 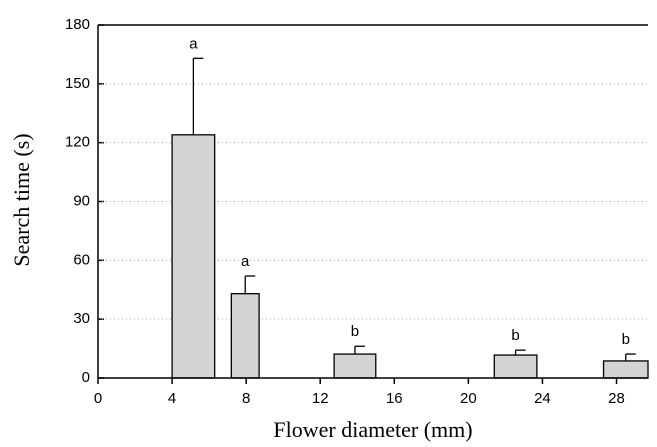 I want to click on y-tick-label: 90, so click(x=81, y=200).